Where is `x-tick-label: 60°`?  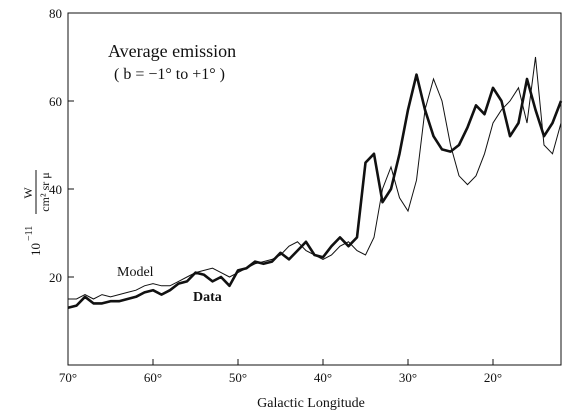 x-tick-label: 60° is located at coordinates (153, 377).